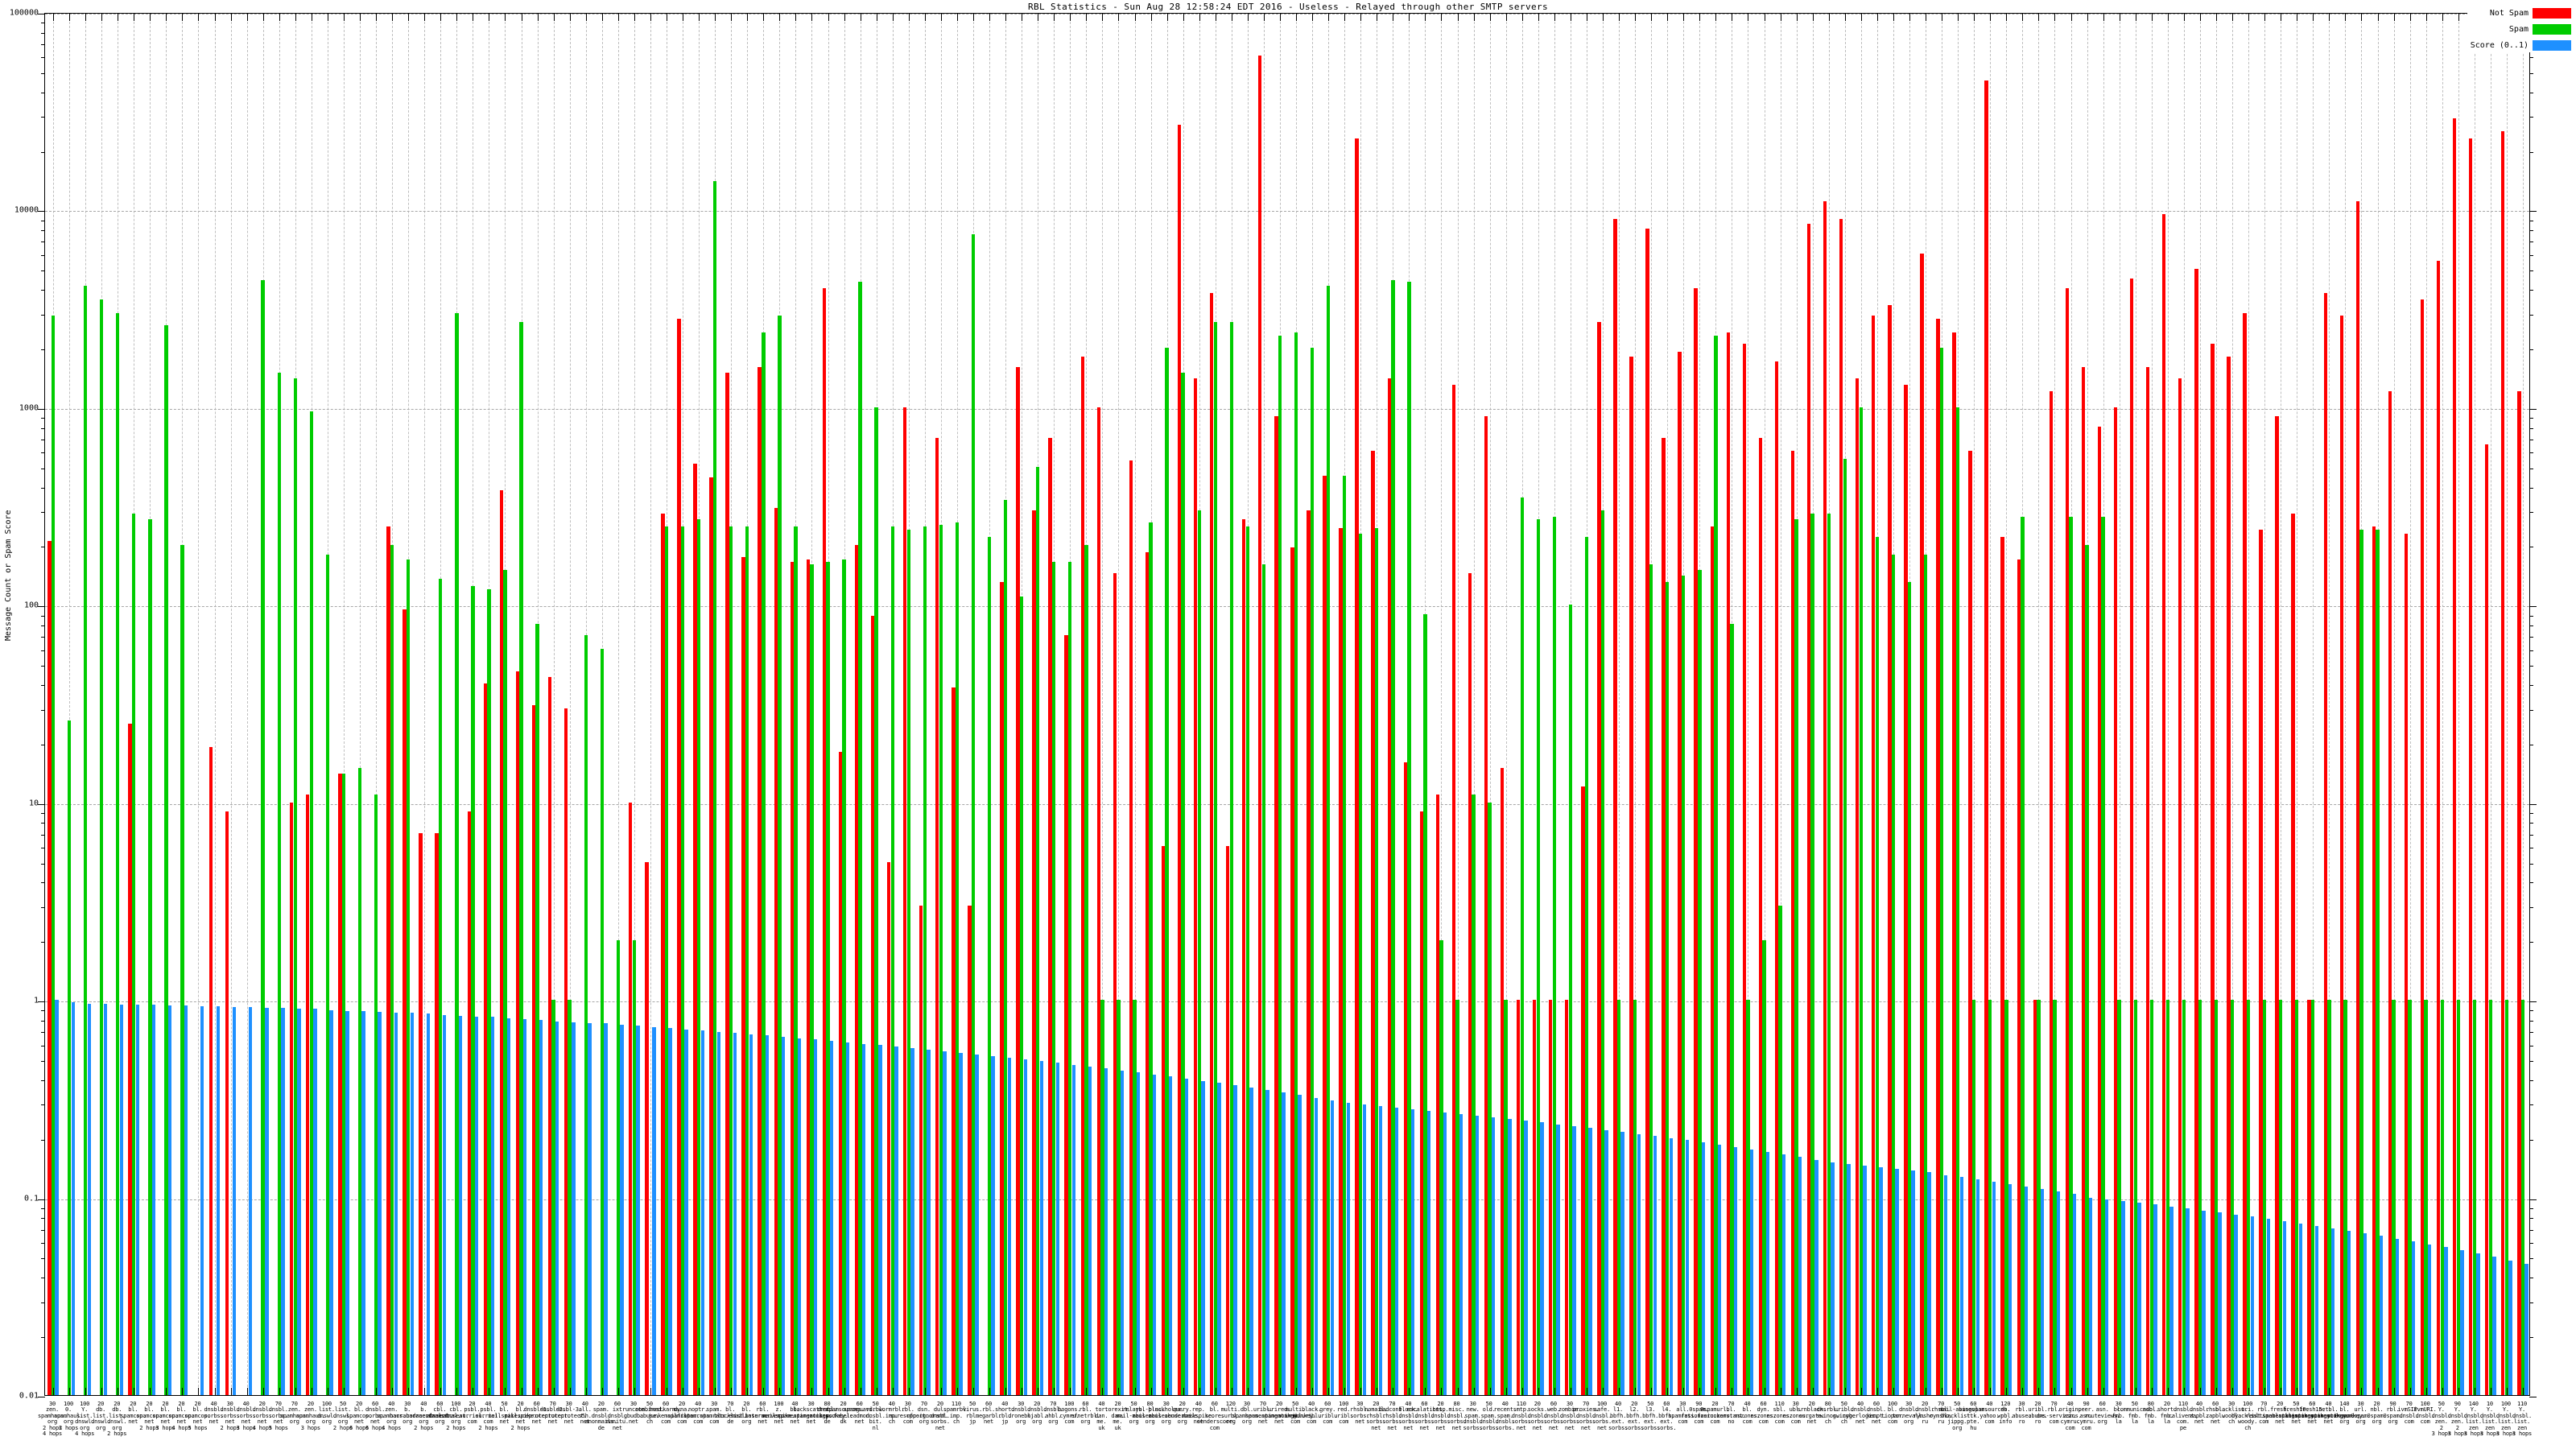  Describe the element at coordinates (2344, 1404) in the screenshot. I see `x-axis-tick-label-line: 140` at that location.